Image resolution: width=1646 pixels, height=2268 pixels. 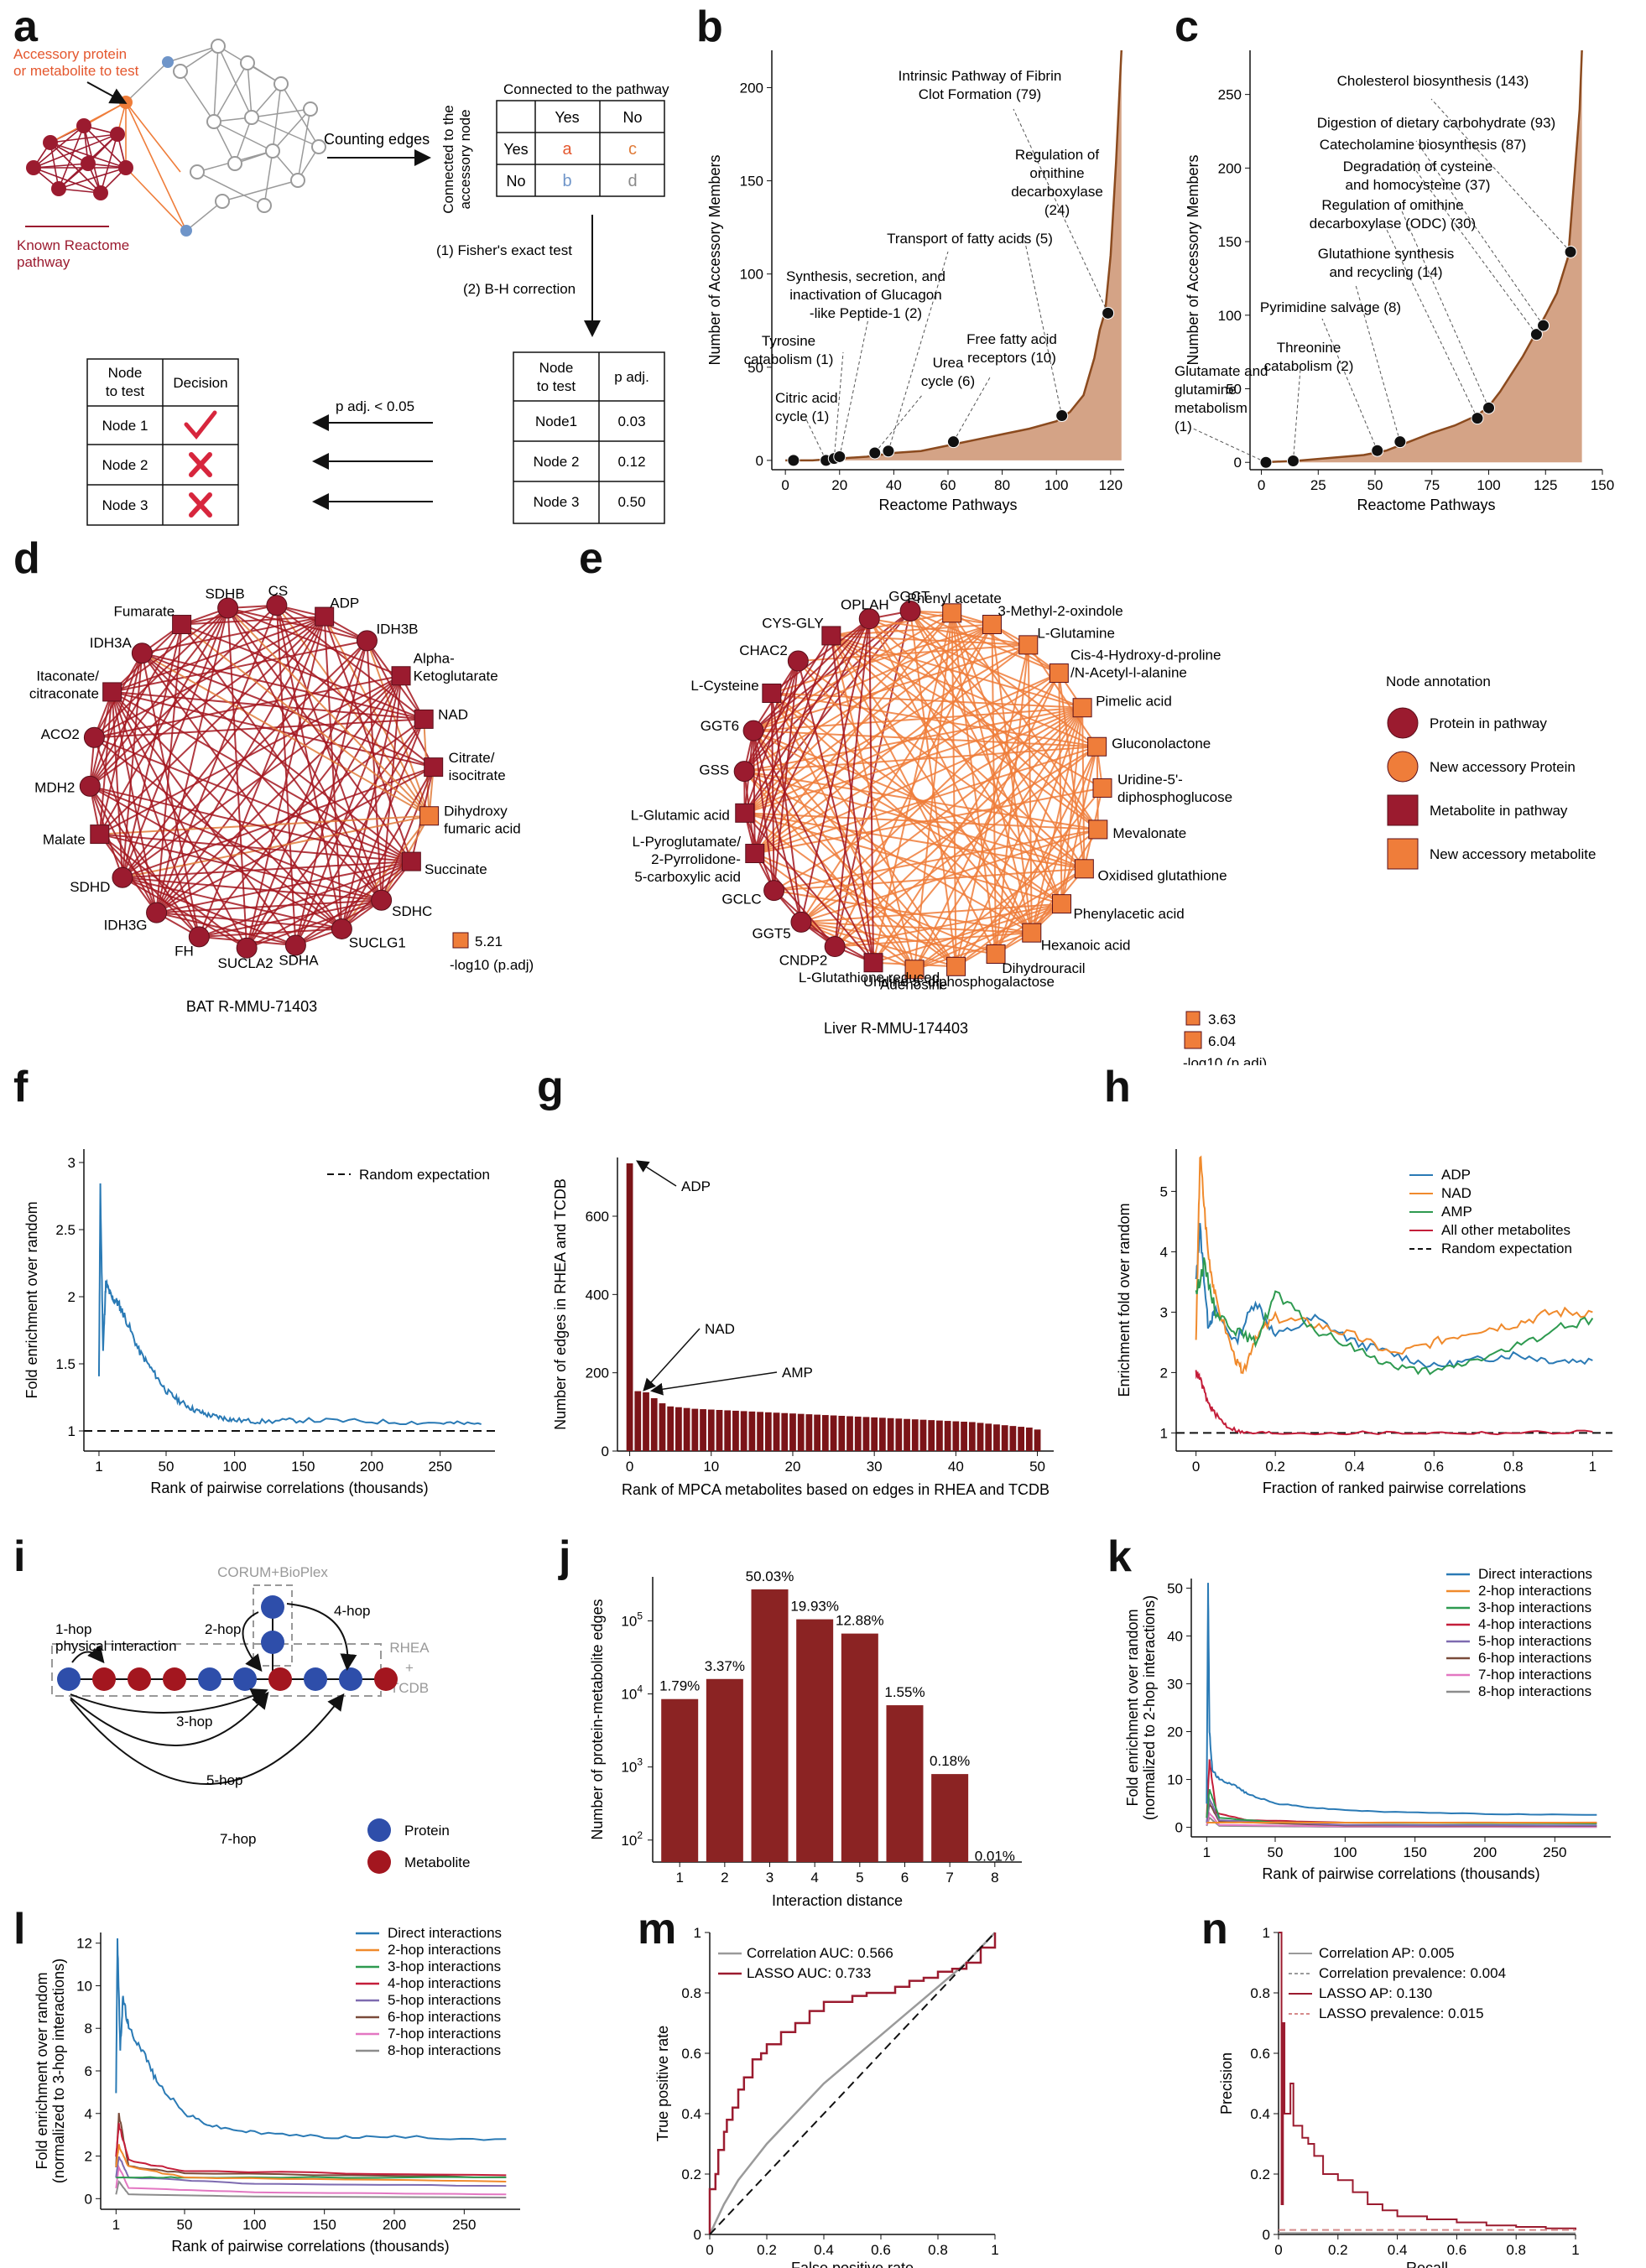 I want to click on node-label: GGT6, so click(x=720, y=726).